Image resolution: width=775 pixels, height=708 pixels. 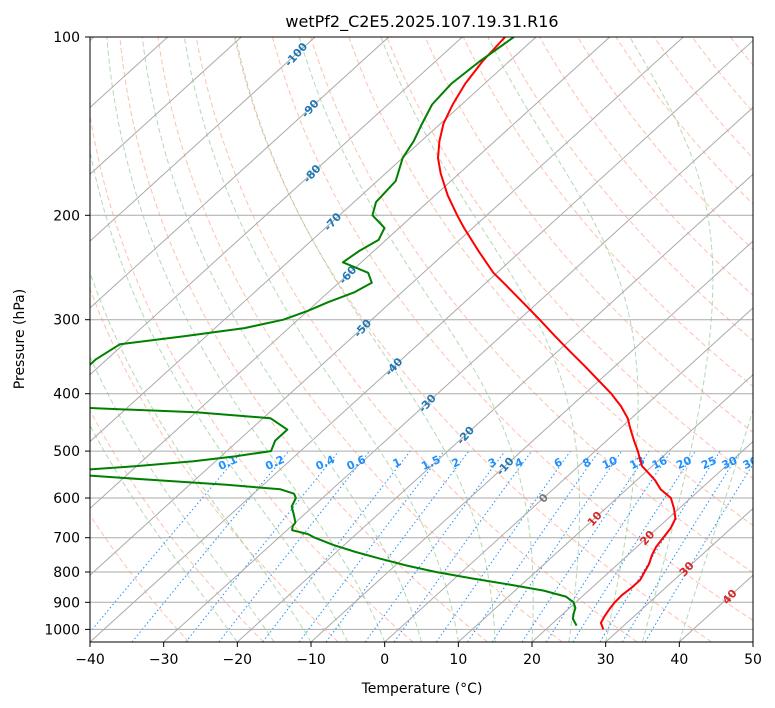 I want to click on x-axis-ticks: −40 −30 −20 −10 0 10 20 30 40 50, so click(x=418, y=655).